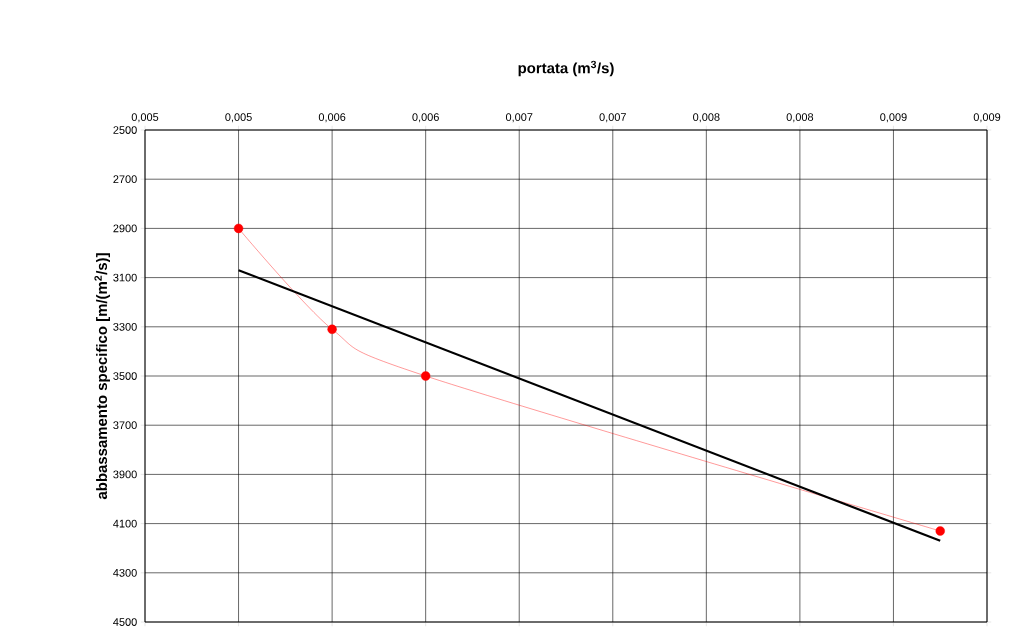 The height and width of the screenshot is (631, 1019). What do you see at coordinates (125, 277) in the screenshot?
I see `y-tick-label: 3100` at bounding box center [125, 277].